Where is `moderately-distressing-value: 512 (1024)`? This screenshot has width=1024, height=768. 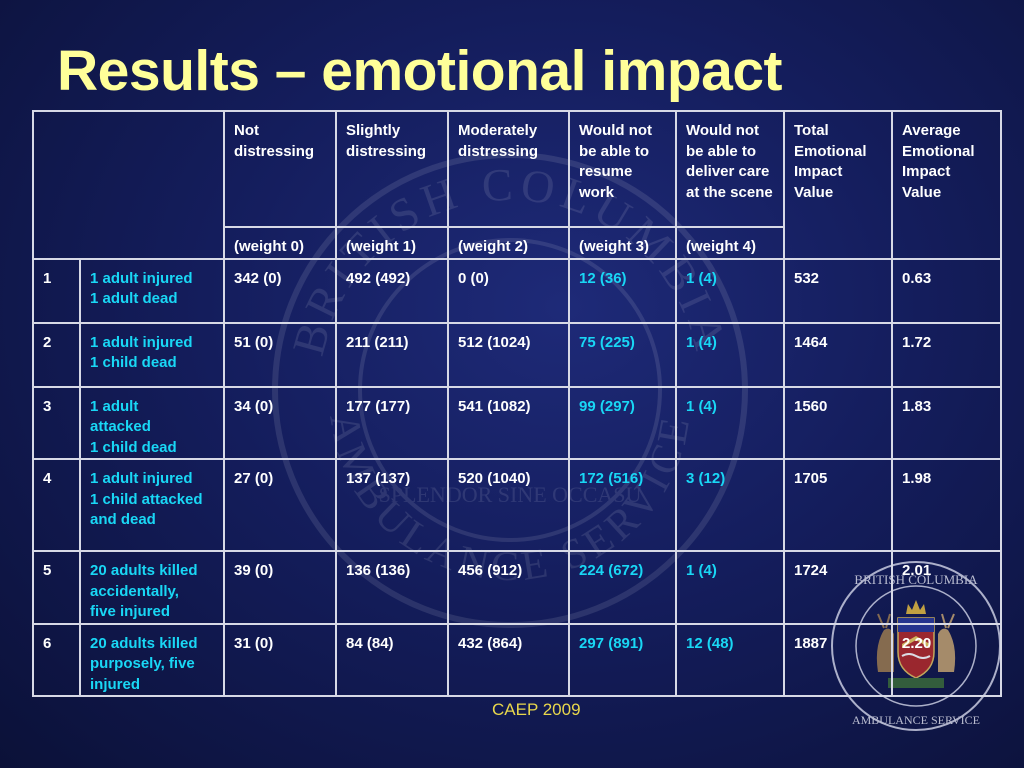
moderately-distressing-value: 512 (1024) is located at coordinates (508, 354).